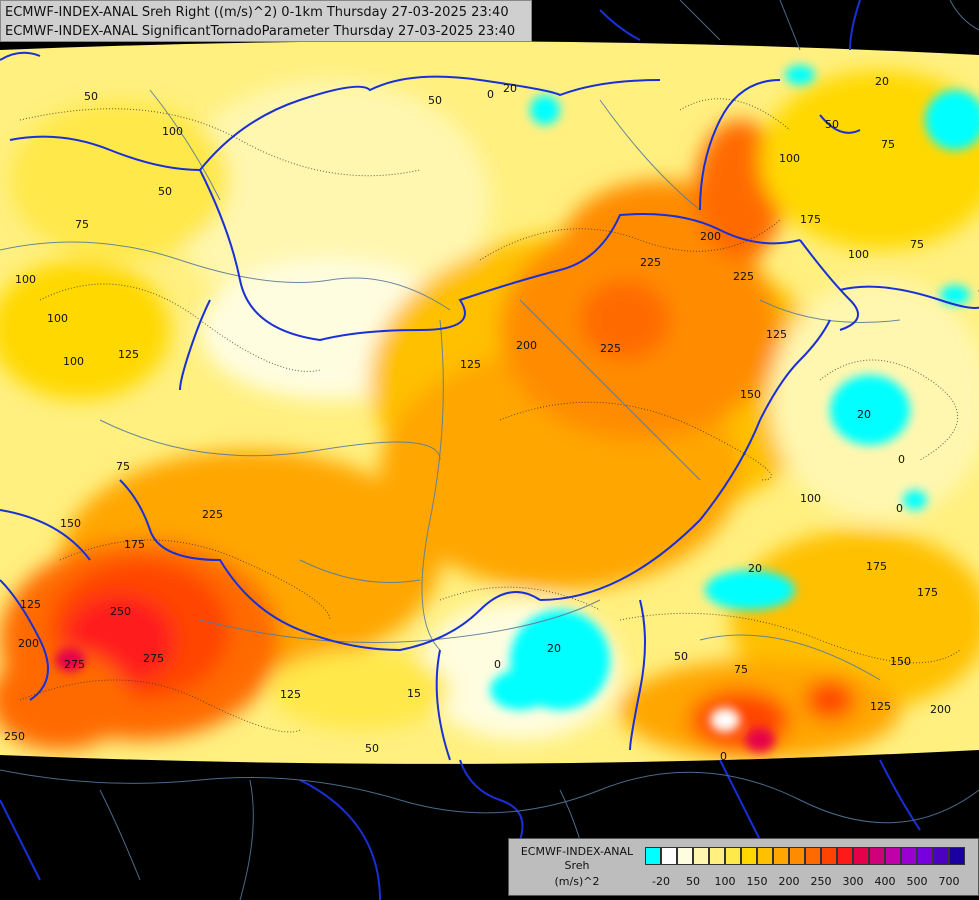 This screenshot has height=900, width=979. I want to click on legend-title-source: ECMWF-INDEX-ANAL, so click(577, 851).